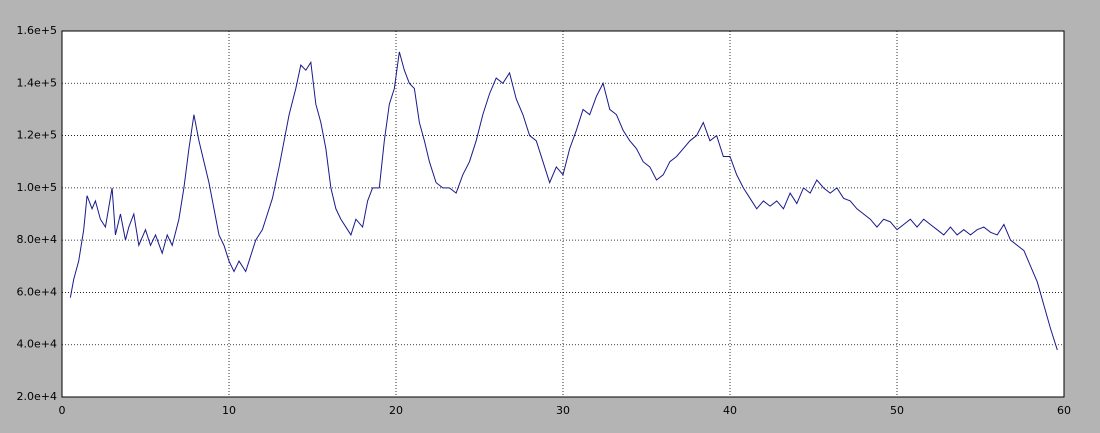  What do you see at coordinates (37, 344) in the screenshot?
I see `y-tick-label: 4.0e+4` at bounding box center [37, 344].